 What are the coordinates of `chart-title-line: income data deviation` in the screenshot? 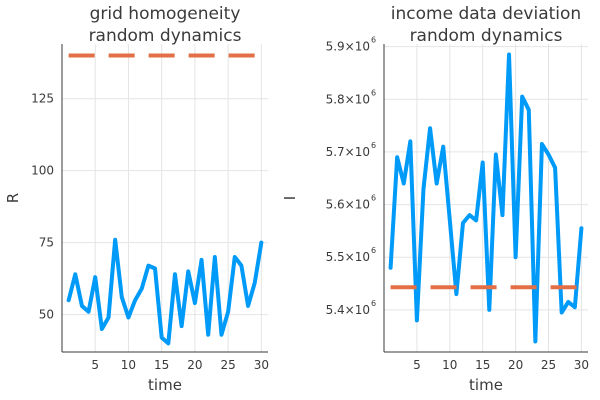 It's located at (486, 14).